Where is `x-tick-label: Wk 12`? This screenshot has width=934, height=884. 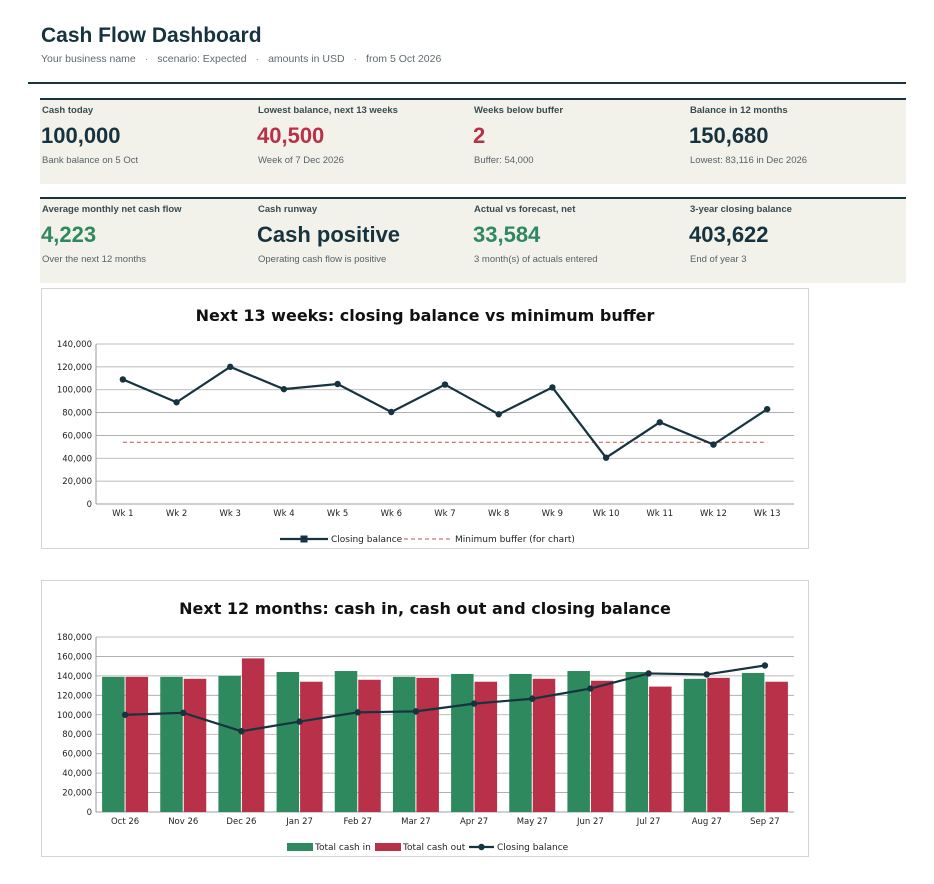
x-tick-label: Wk 12 is located at coordinates (713, 514).